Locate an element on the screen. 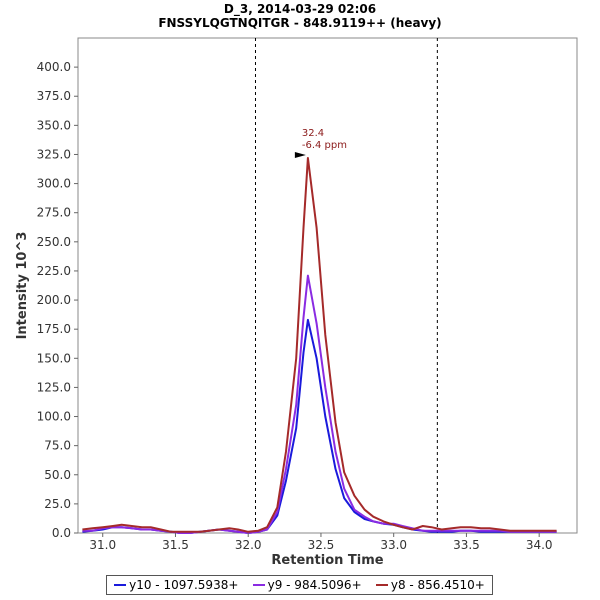 Image resolution: width=600 pixels, height=600 pixels. x-tick-label: 34.0 is located at coordinates (539, 545).